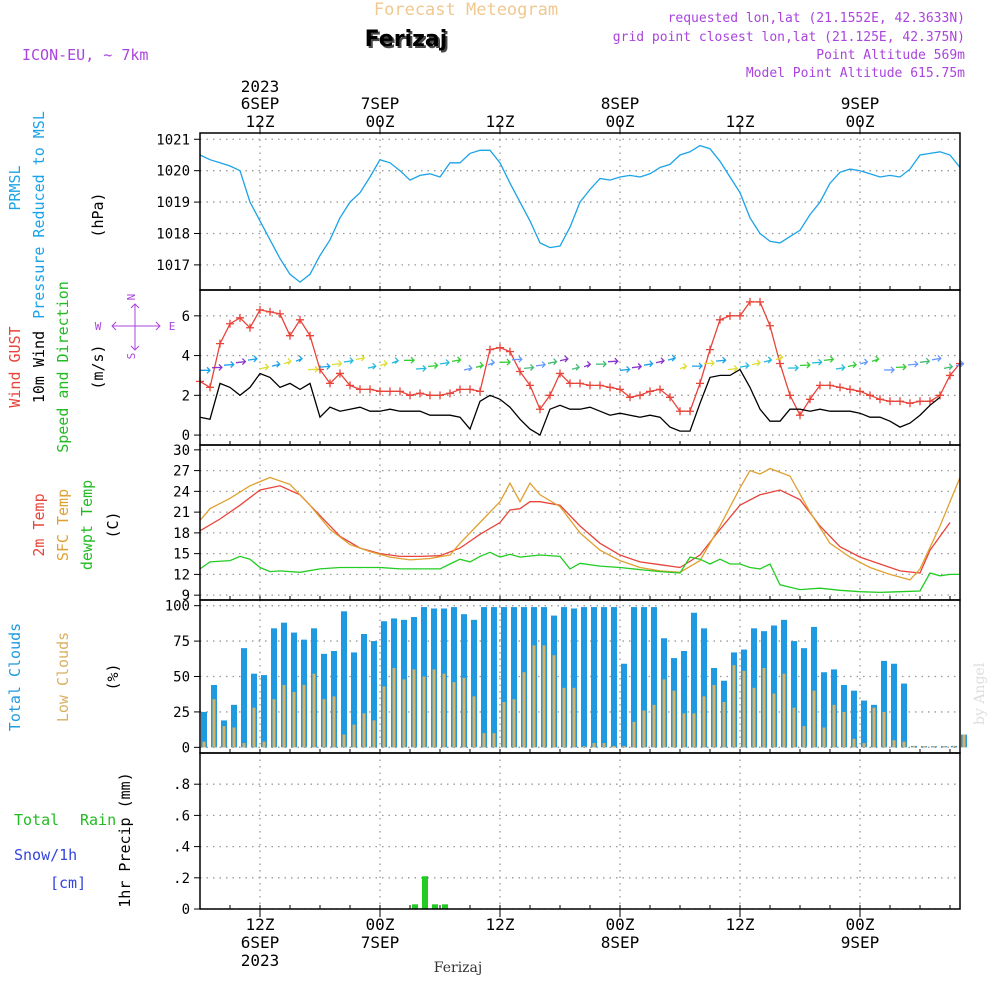 Image resolution: width=1000 pixels, height=1000 pixels. I want to click on axis-label-temperature: SFC Temp, so click(63, 525).